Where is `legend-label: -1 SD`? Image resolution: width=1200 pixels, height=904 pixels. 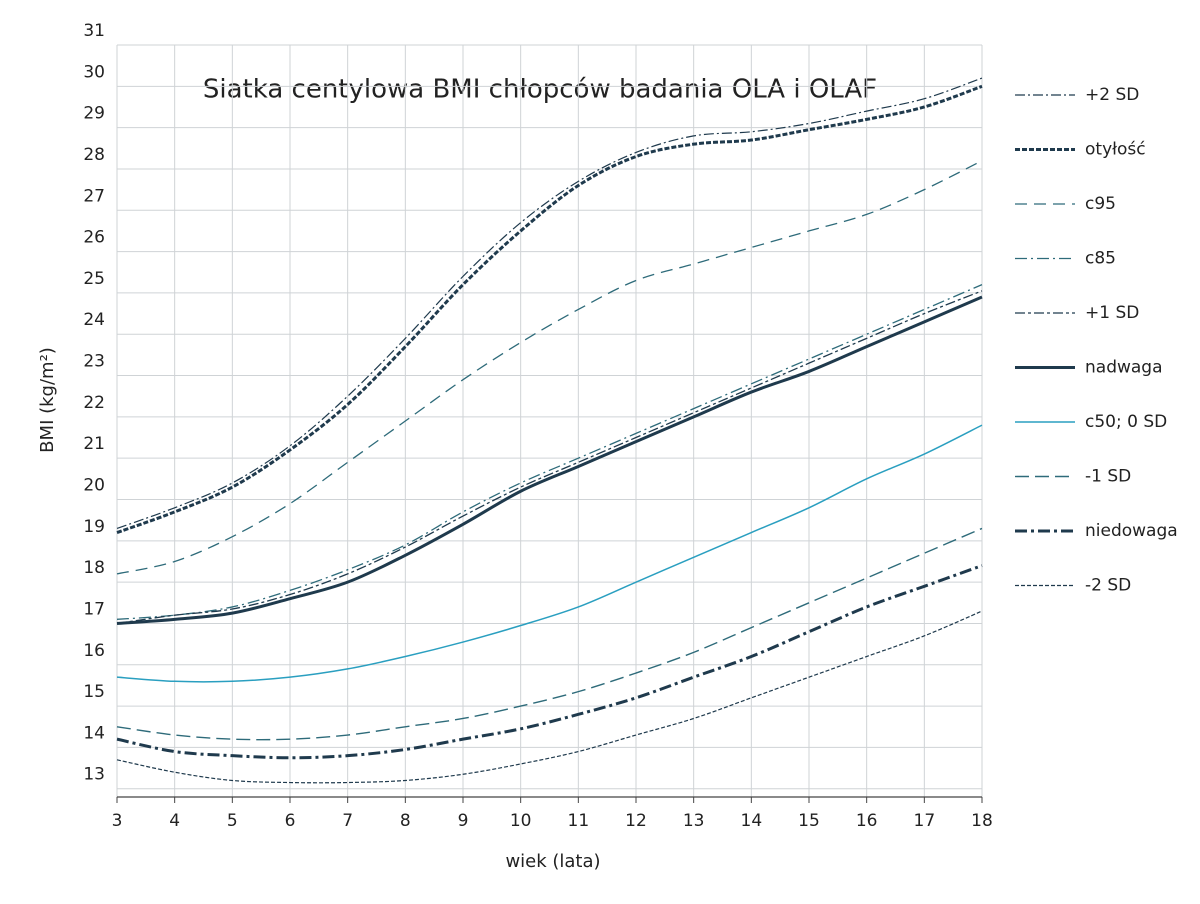
legend-label: -1 SD is located at coordinates (1108, 477).